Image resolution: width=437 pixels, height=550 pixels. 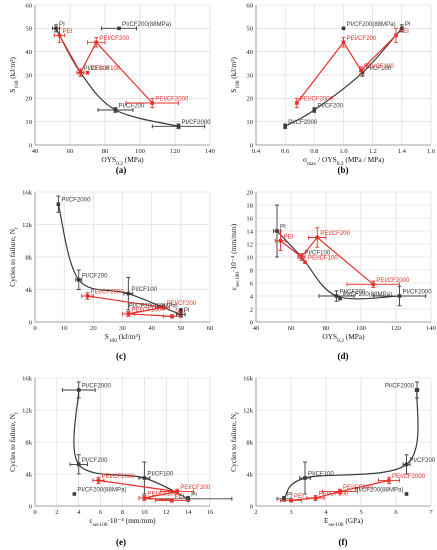 I want to click on y-tick-label: 10, so click(x=249, y=122).